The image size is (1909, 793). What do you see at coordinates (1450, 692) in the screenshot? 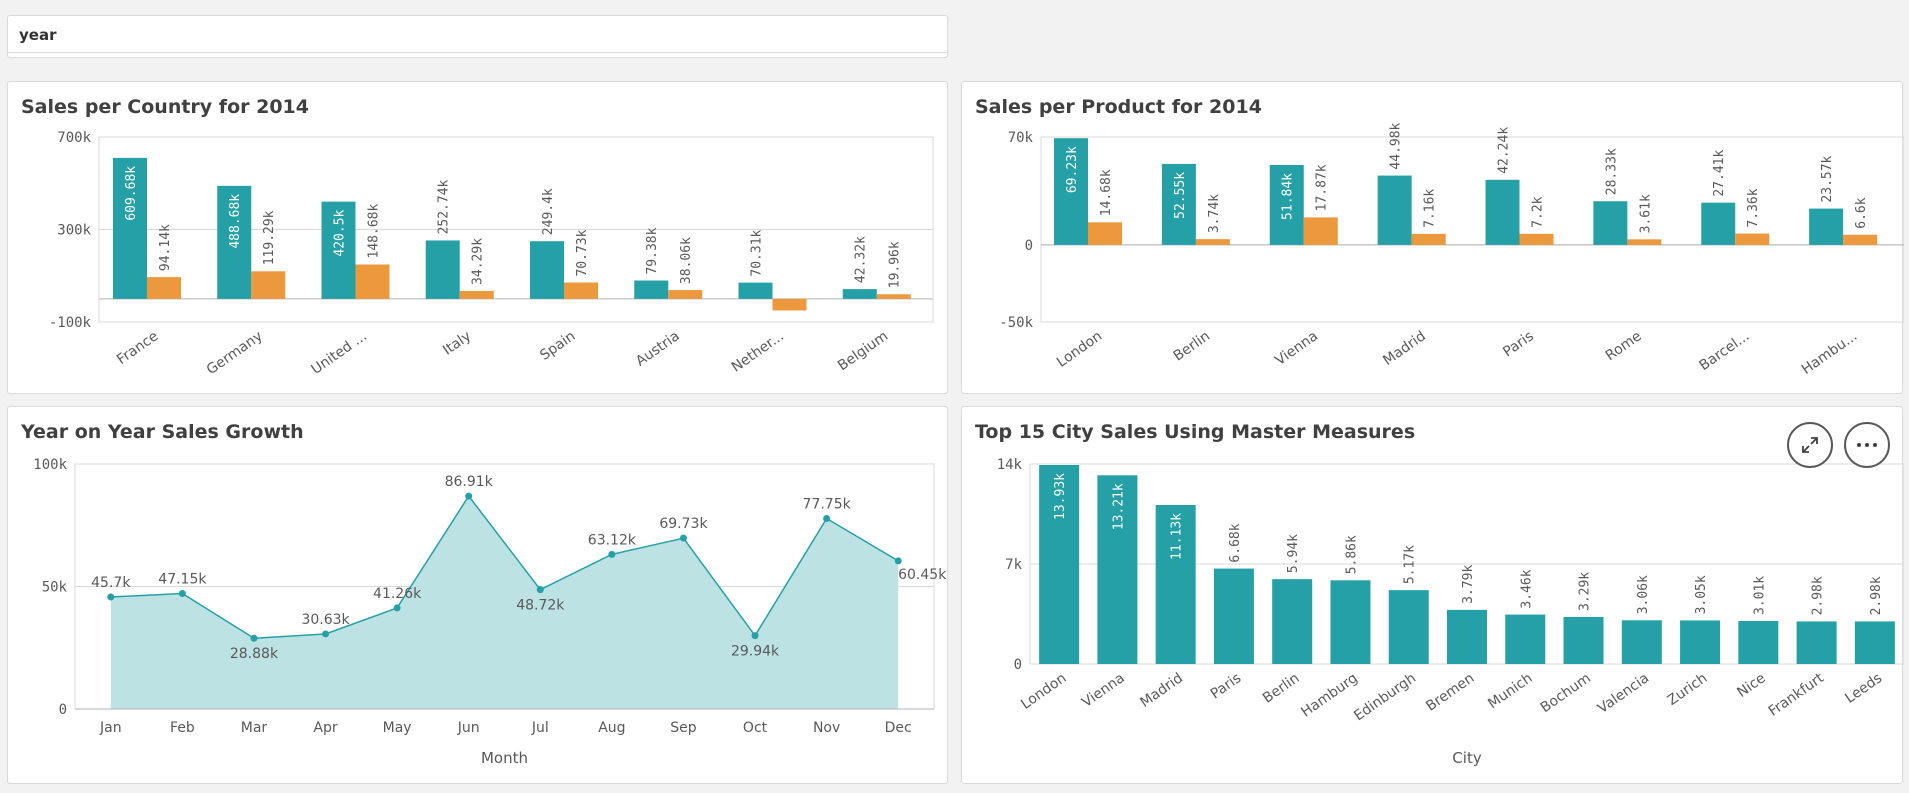
I see `x-tick-label: Bremen` at bounding box center [1450, 692].